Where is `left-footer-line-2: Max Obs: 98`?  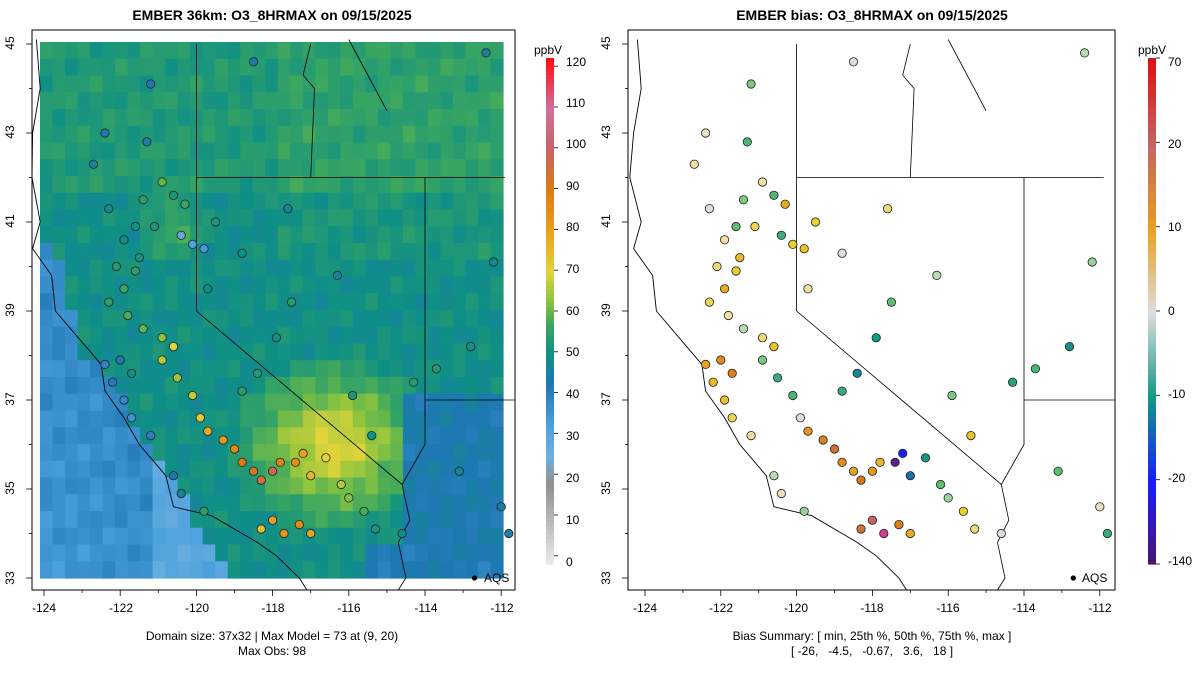
left-footer-line-2: Max Obs: 98 is located at coordinates (272, 651).